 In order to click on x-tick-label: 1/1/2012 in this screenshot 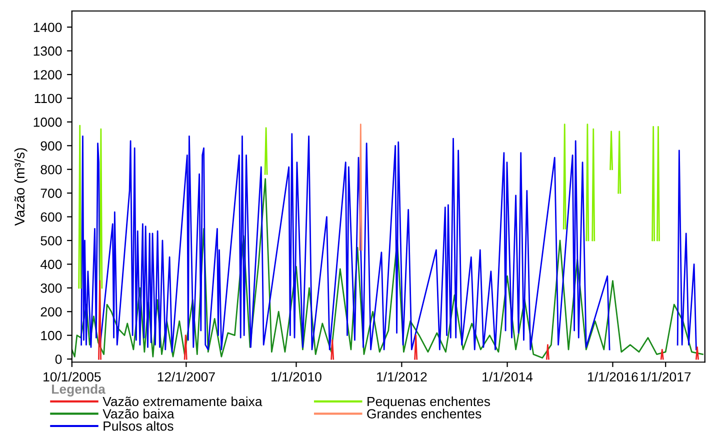, I will do `click(402, 377)`.